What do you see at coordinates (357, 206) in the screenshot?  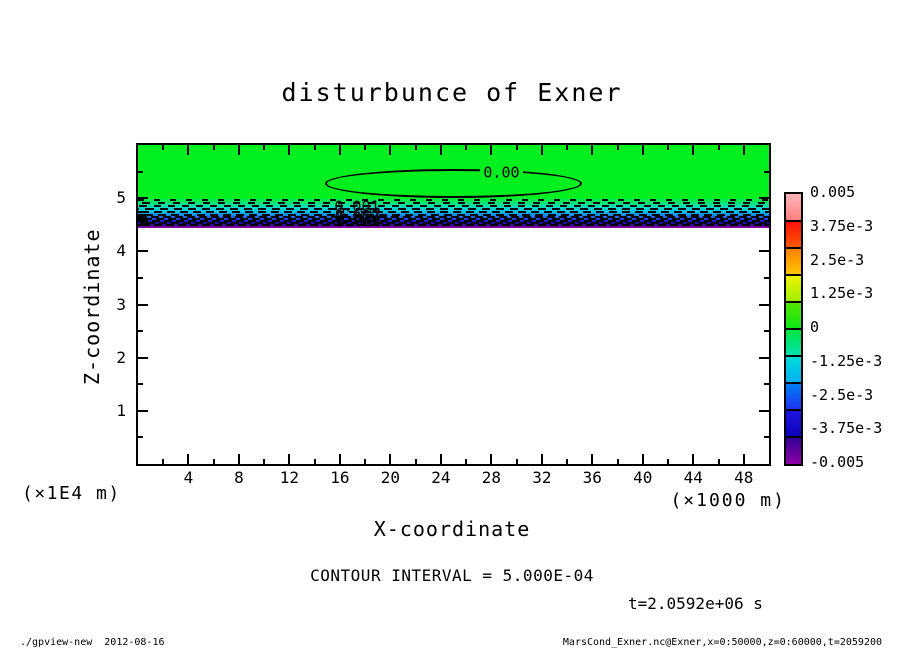 I see `negative-contour-label: 0.001` at bounding box center [357, 206].